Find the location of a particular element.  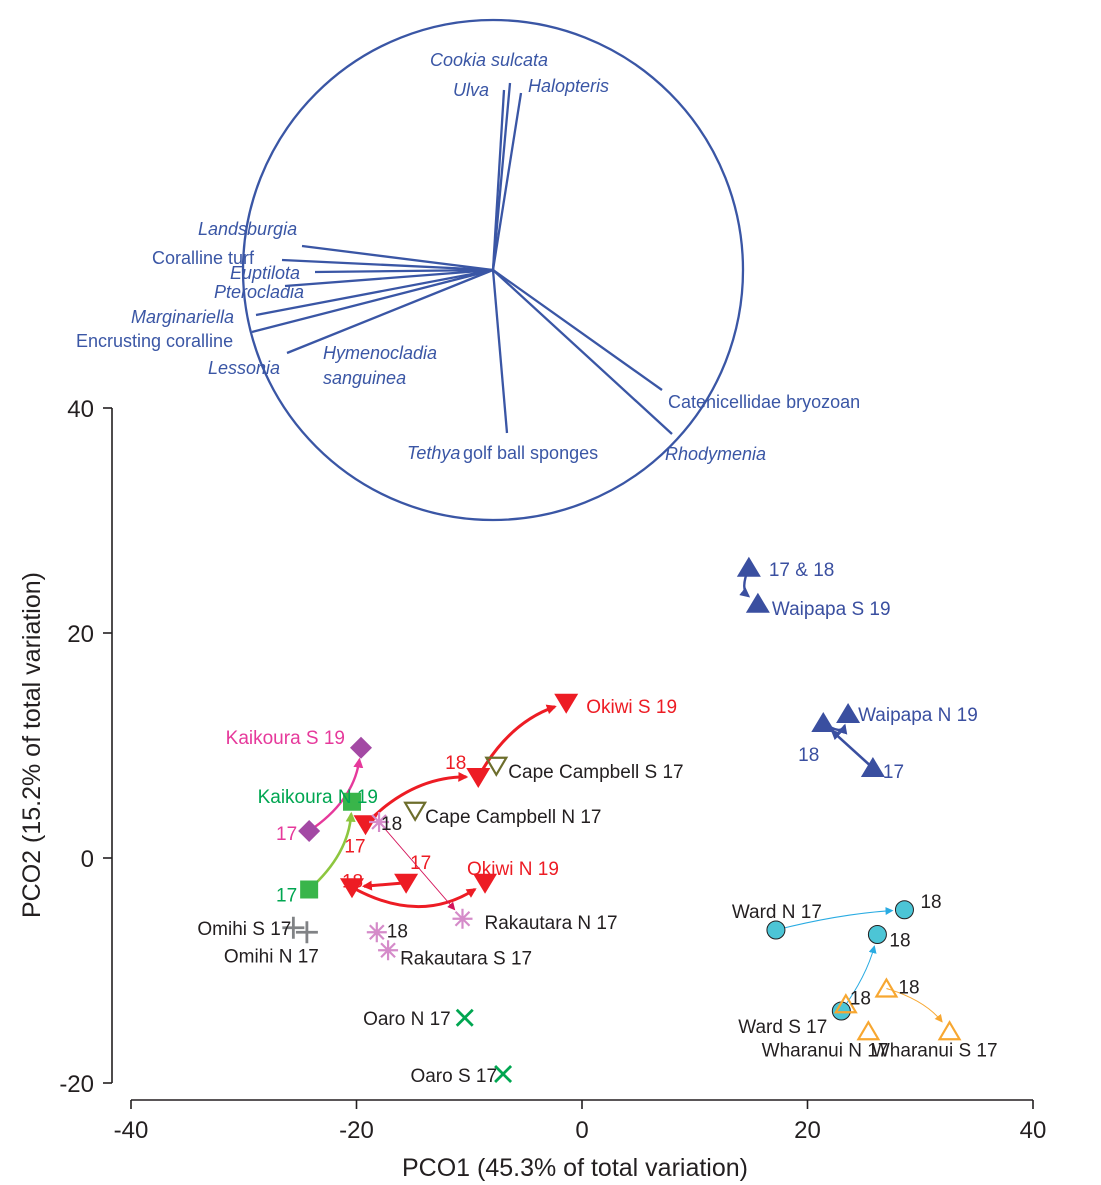

x-tick-label: -20 is located at coordinates (356, 1130).